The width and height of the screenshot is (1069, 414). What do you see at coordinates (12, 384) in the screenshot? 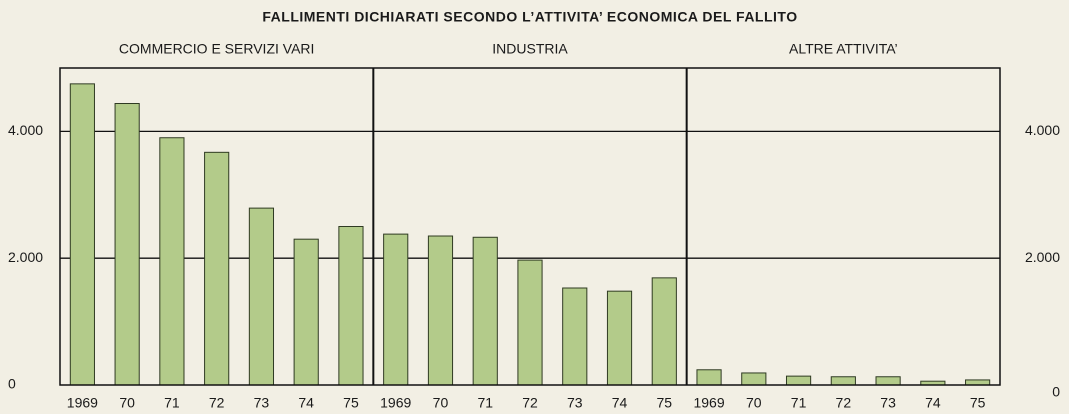
I see `y-tick-label: 0` at bounding box center [12, 384].